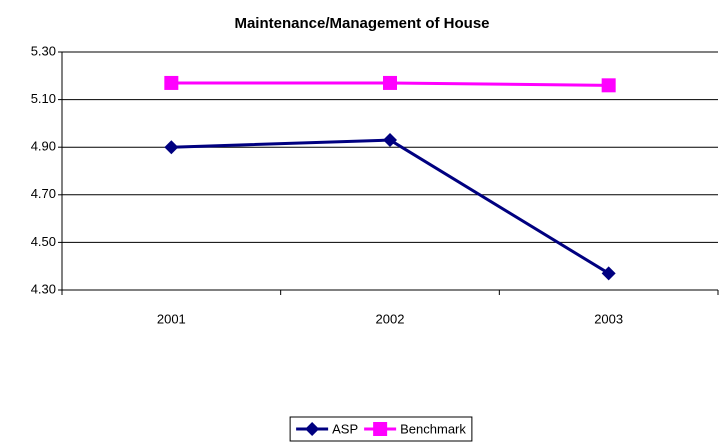 This screenshot has width=721, height=448. What do you see at coordinates (43, 146) in the screenshot?
I see `y-tick-label: 4.90` at bounding box center [43, 146].